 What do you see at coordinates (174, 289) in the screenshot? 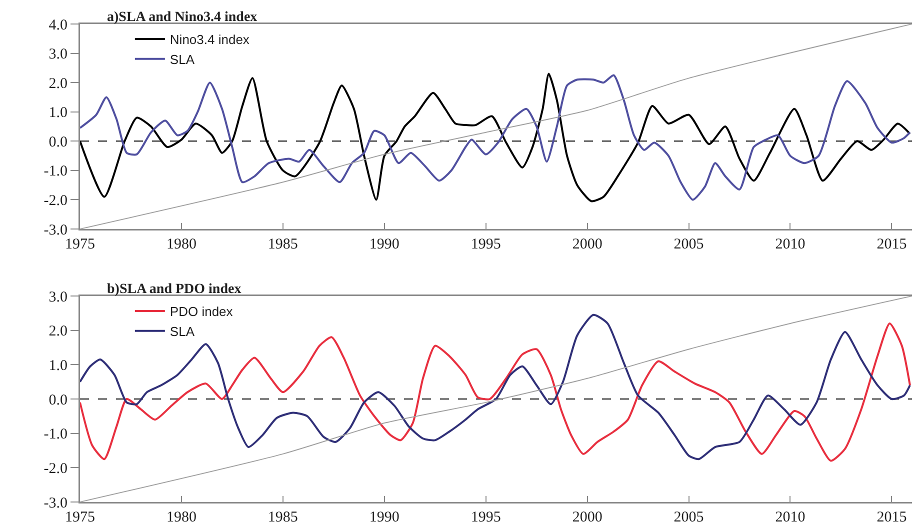
I see `chart-title: b)SLA and PDO index` at bounding box center [174, 289].